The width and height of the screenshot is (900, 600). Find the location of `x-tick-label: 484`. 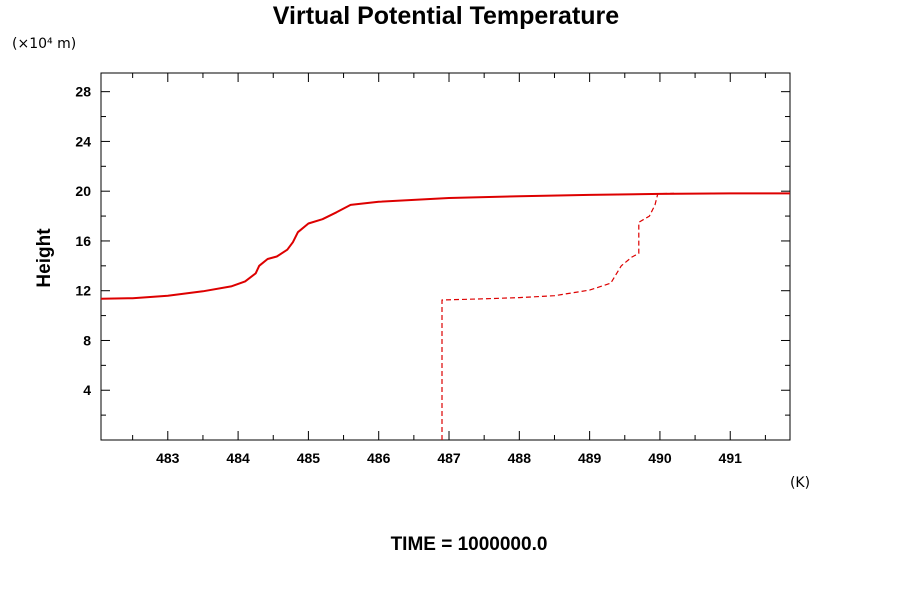

x-tick-label: 484 is located at coordinates (238, 458).